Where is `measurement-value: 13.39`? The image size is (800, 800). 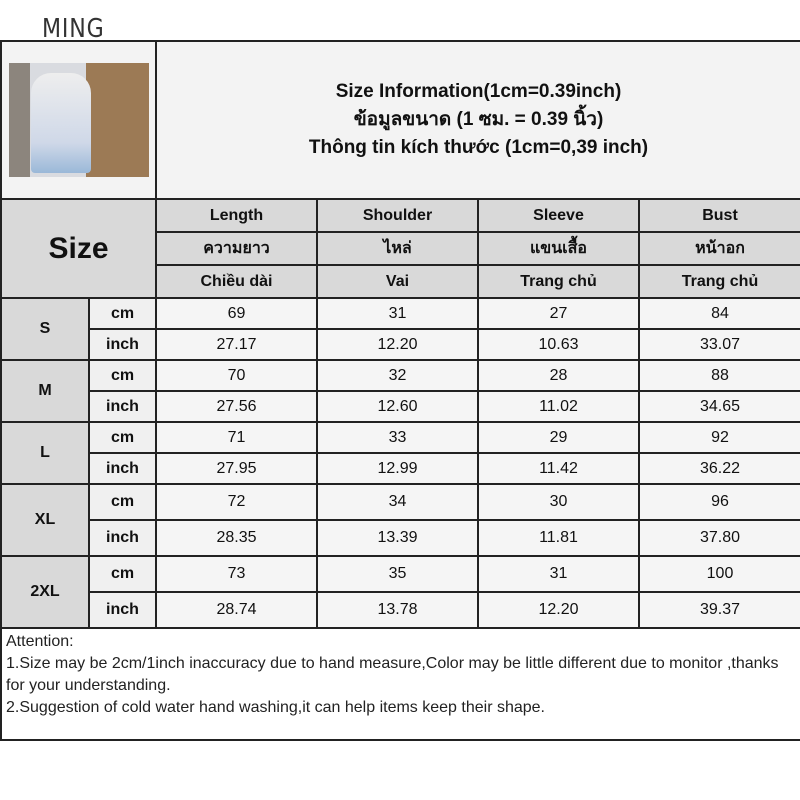
measurement-value: 13.39 is located at coordinates (397, 538).